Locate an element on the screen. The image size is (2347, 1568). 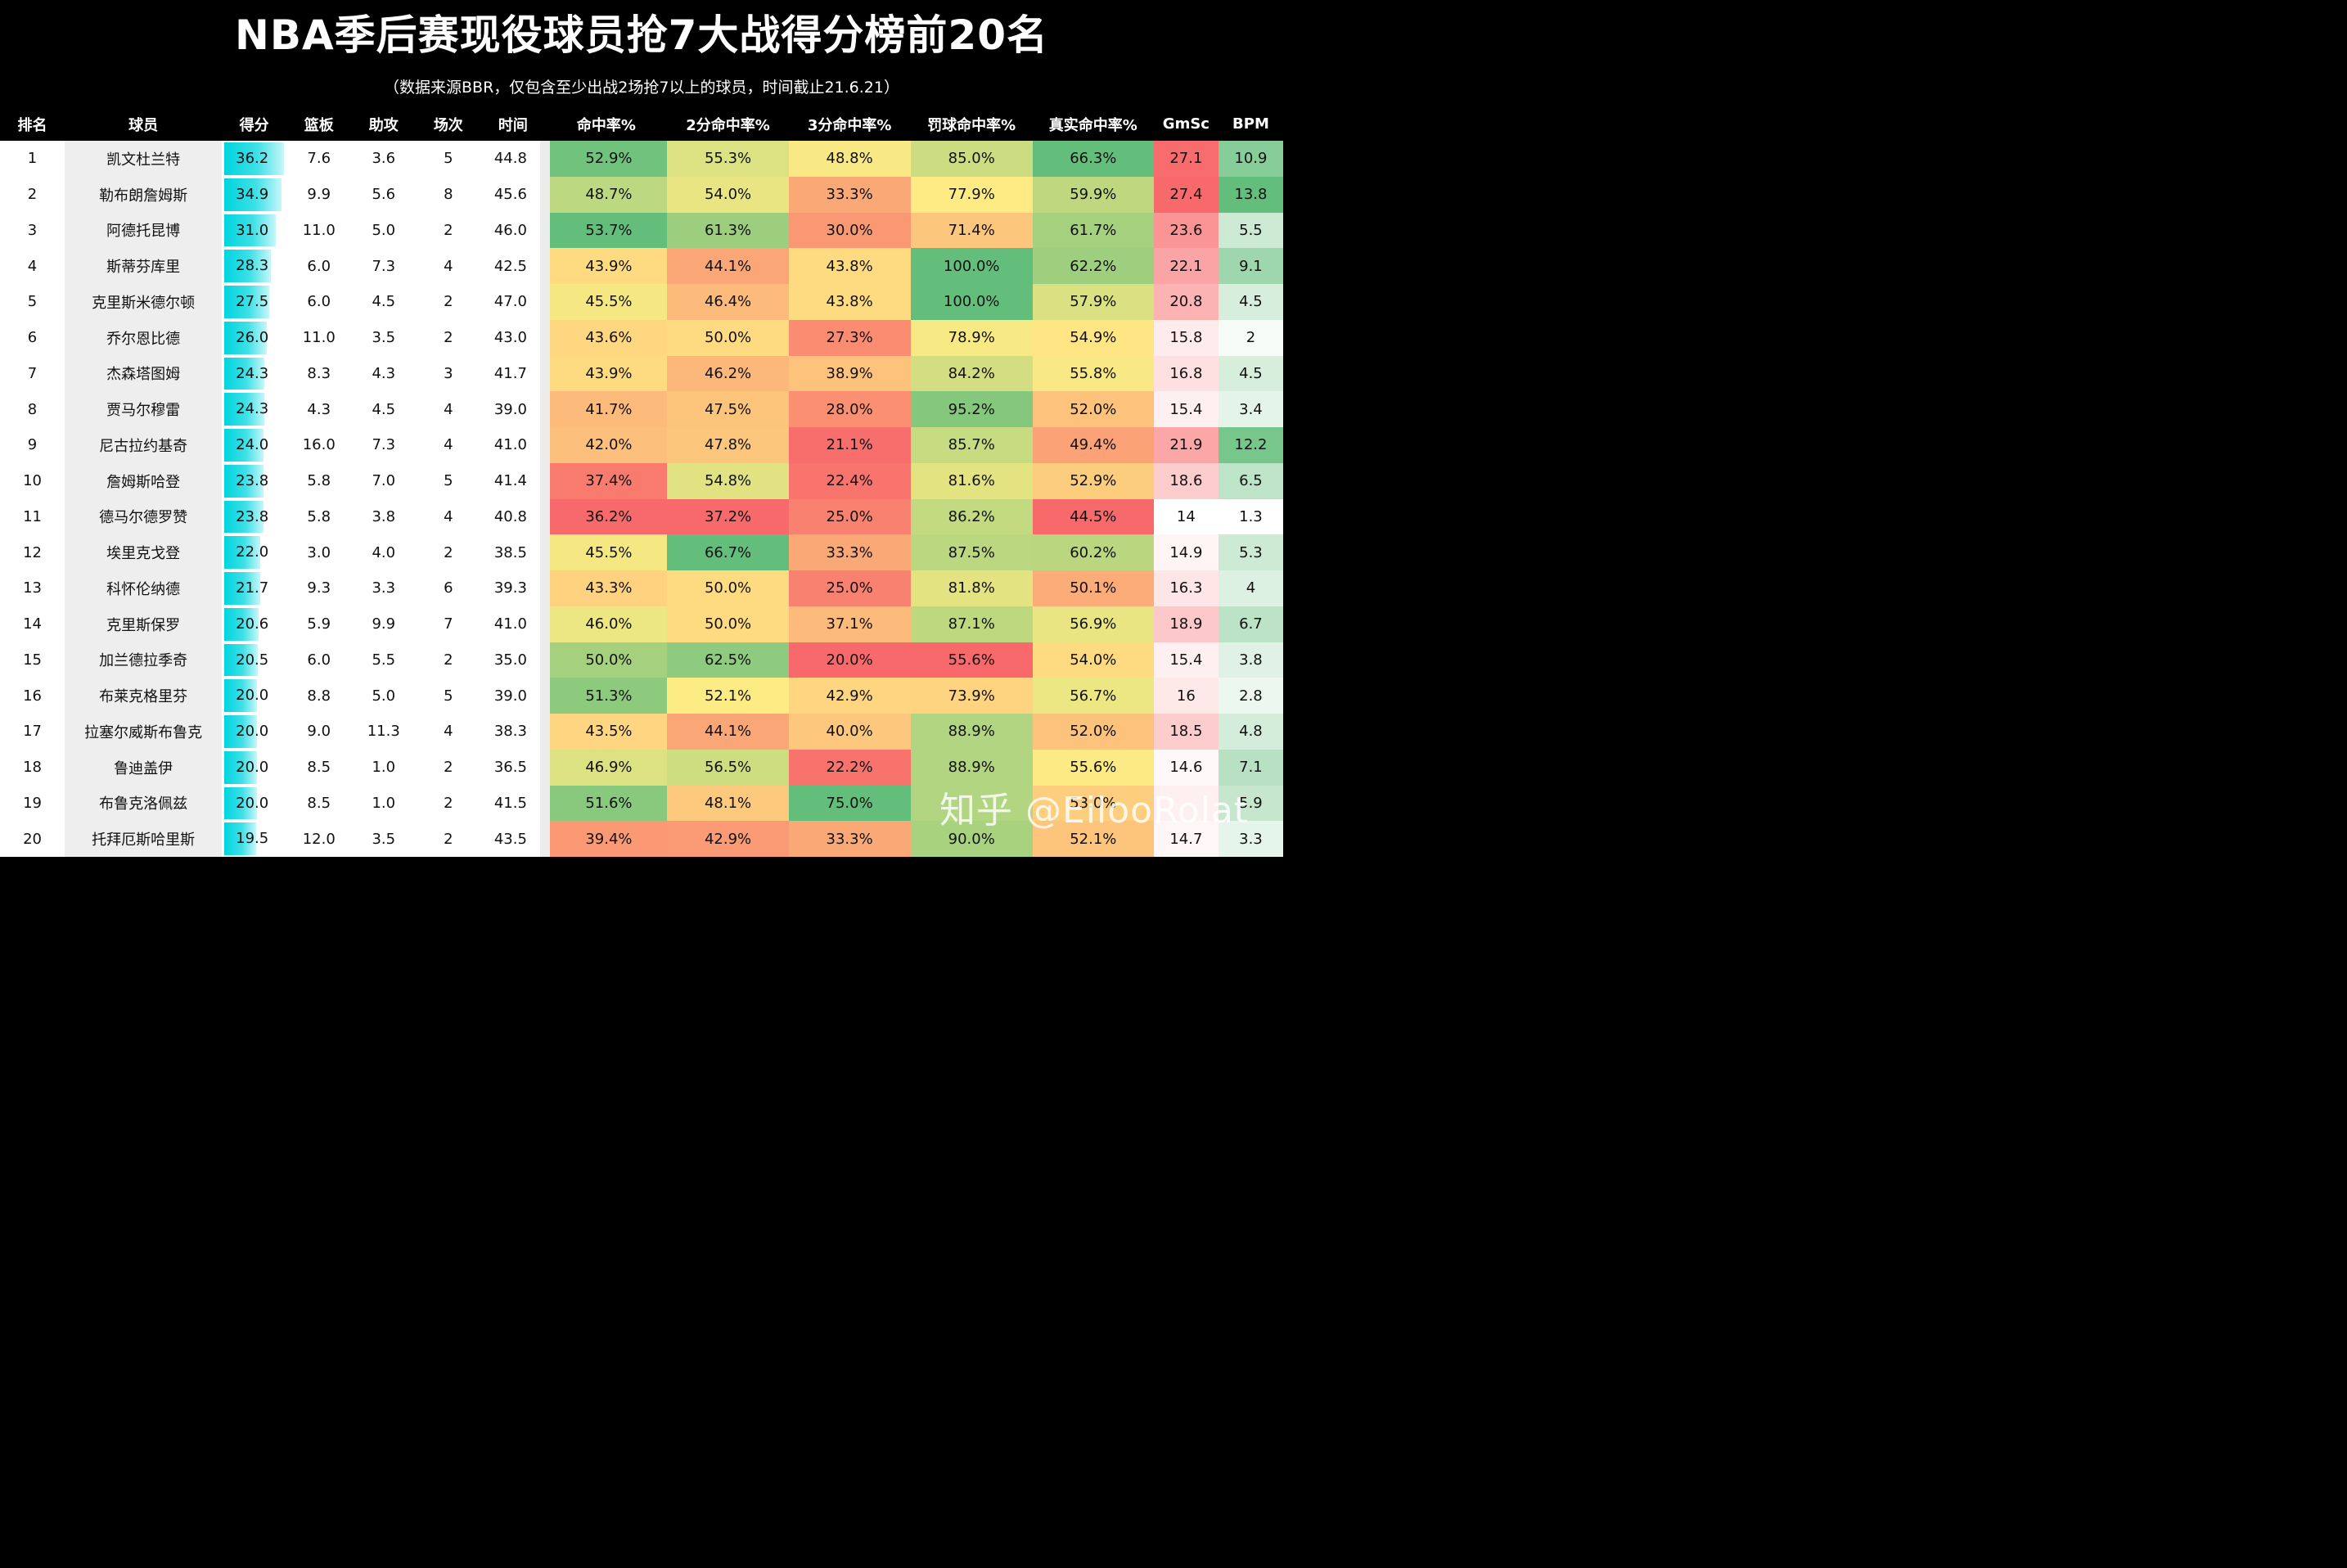
cell-ts-pct: 52.0% is located at coordinates (1093, 409).